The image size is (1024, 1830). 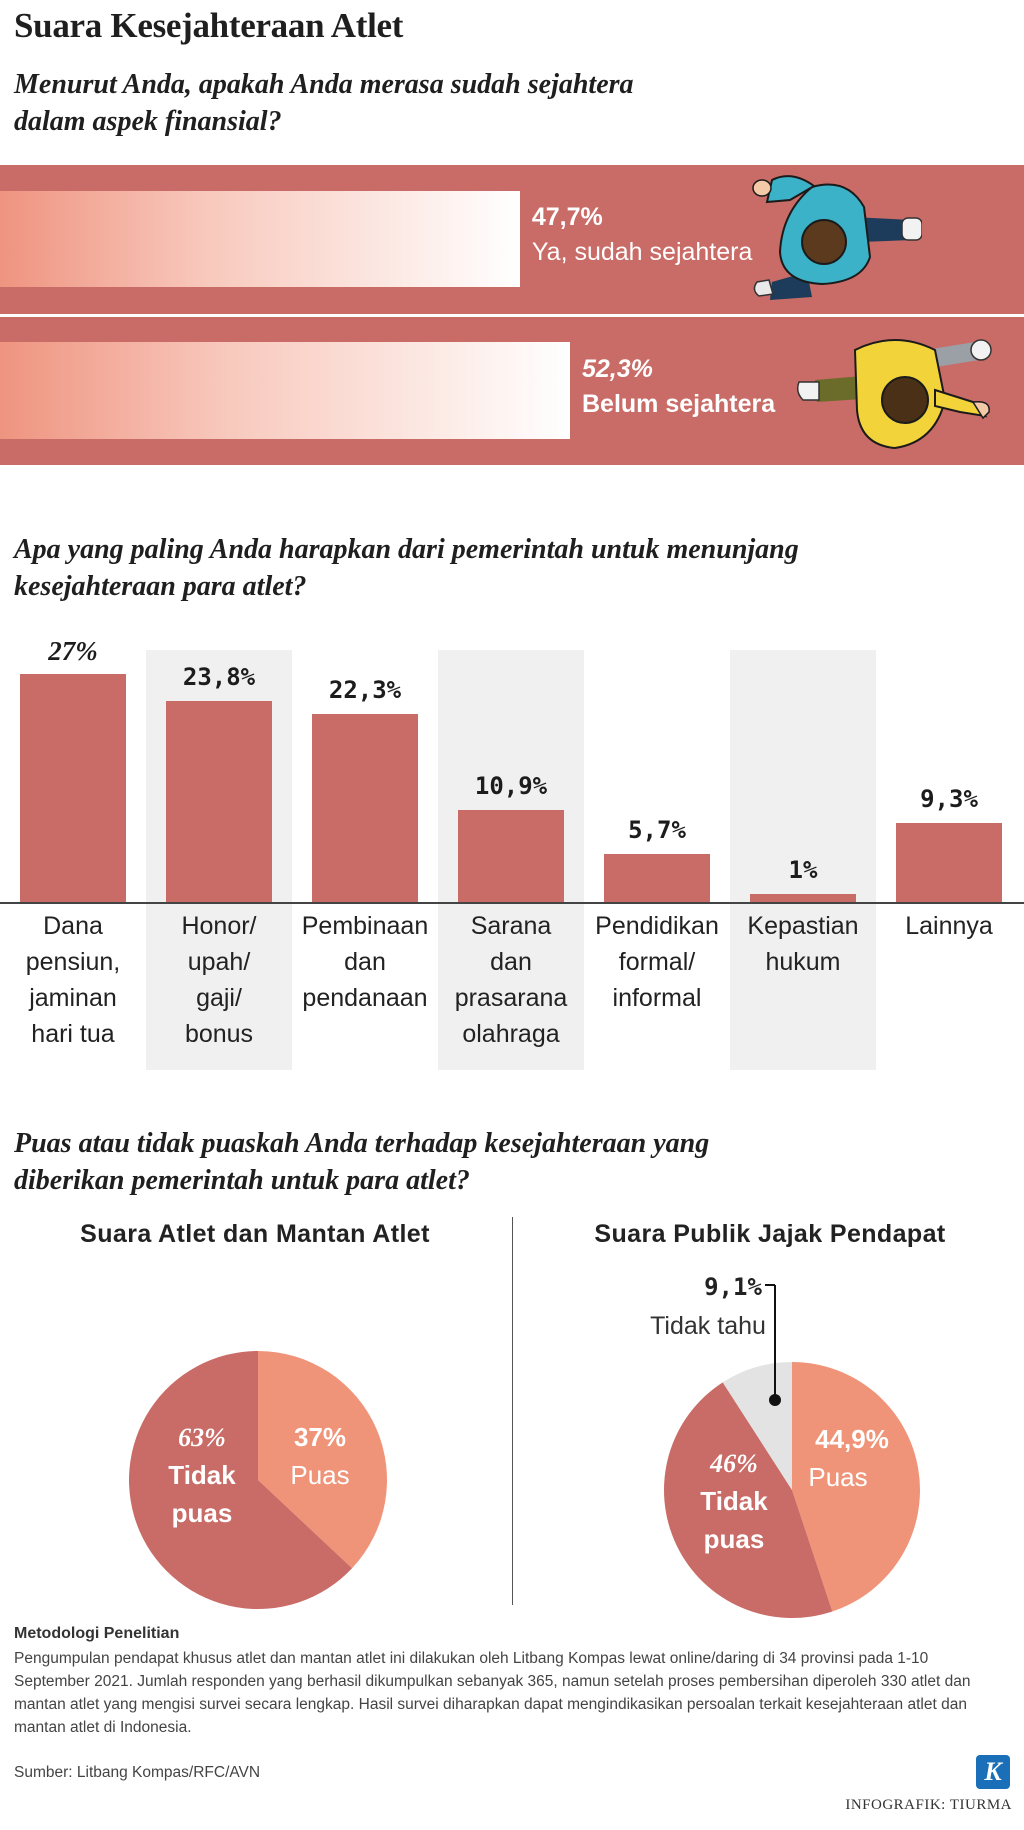 What do you see at coordinates (365, 962) in the screenshot?
I see `bar-category-label: Pembinaan dan pendanaan` at bounding box center [365, 962].